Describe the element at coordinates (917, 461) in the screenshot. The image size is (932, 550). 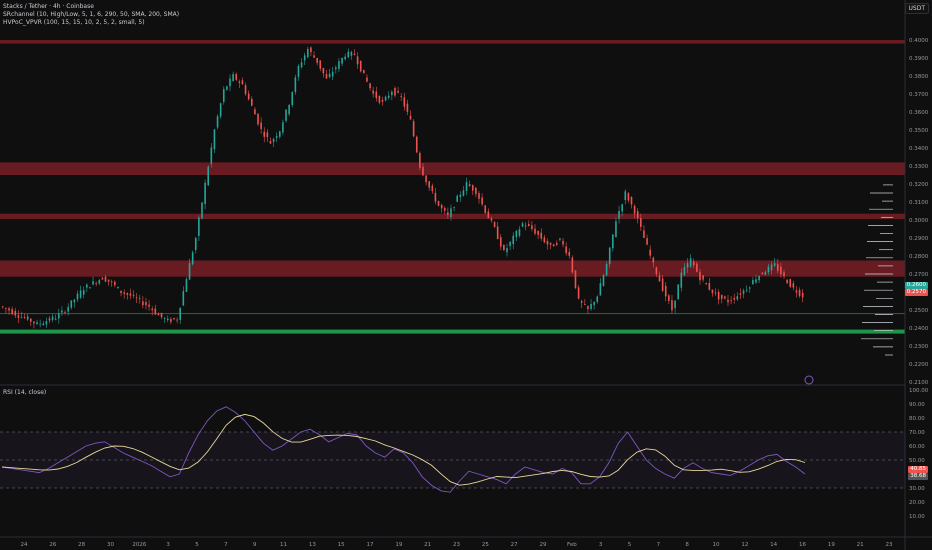
I see `rsi-tick-label: 50.00` at that location.